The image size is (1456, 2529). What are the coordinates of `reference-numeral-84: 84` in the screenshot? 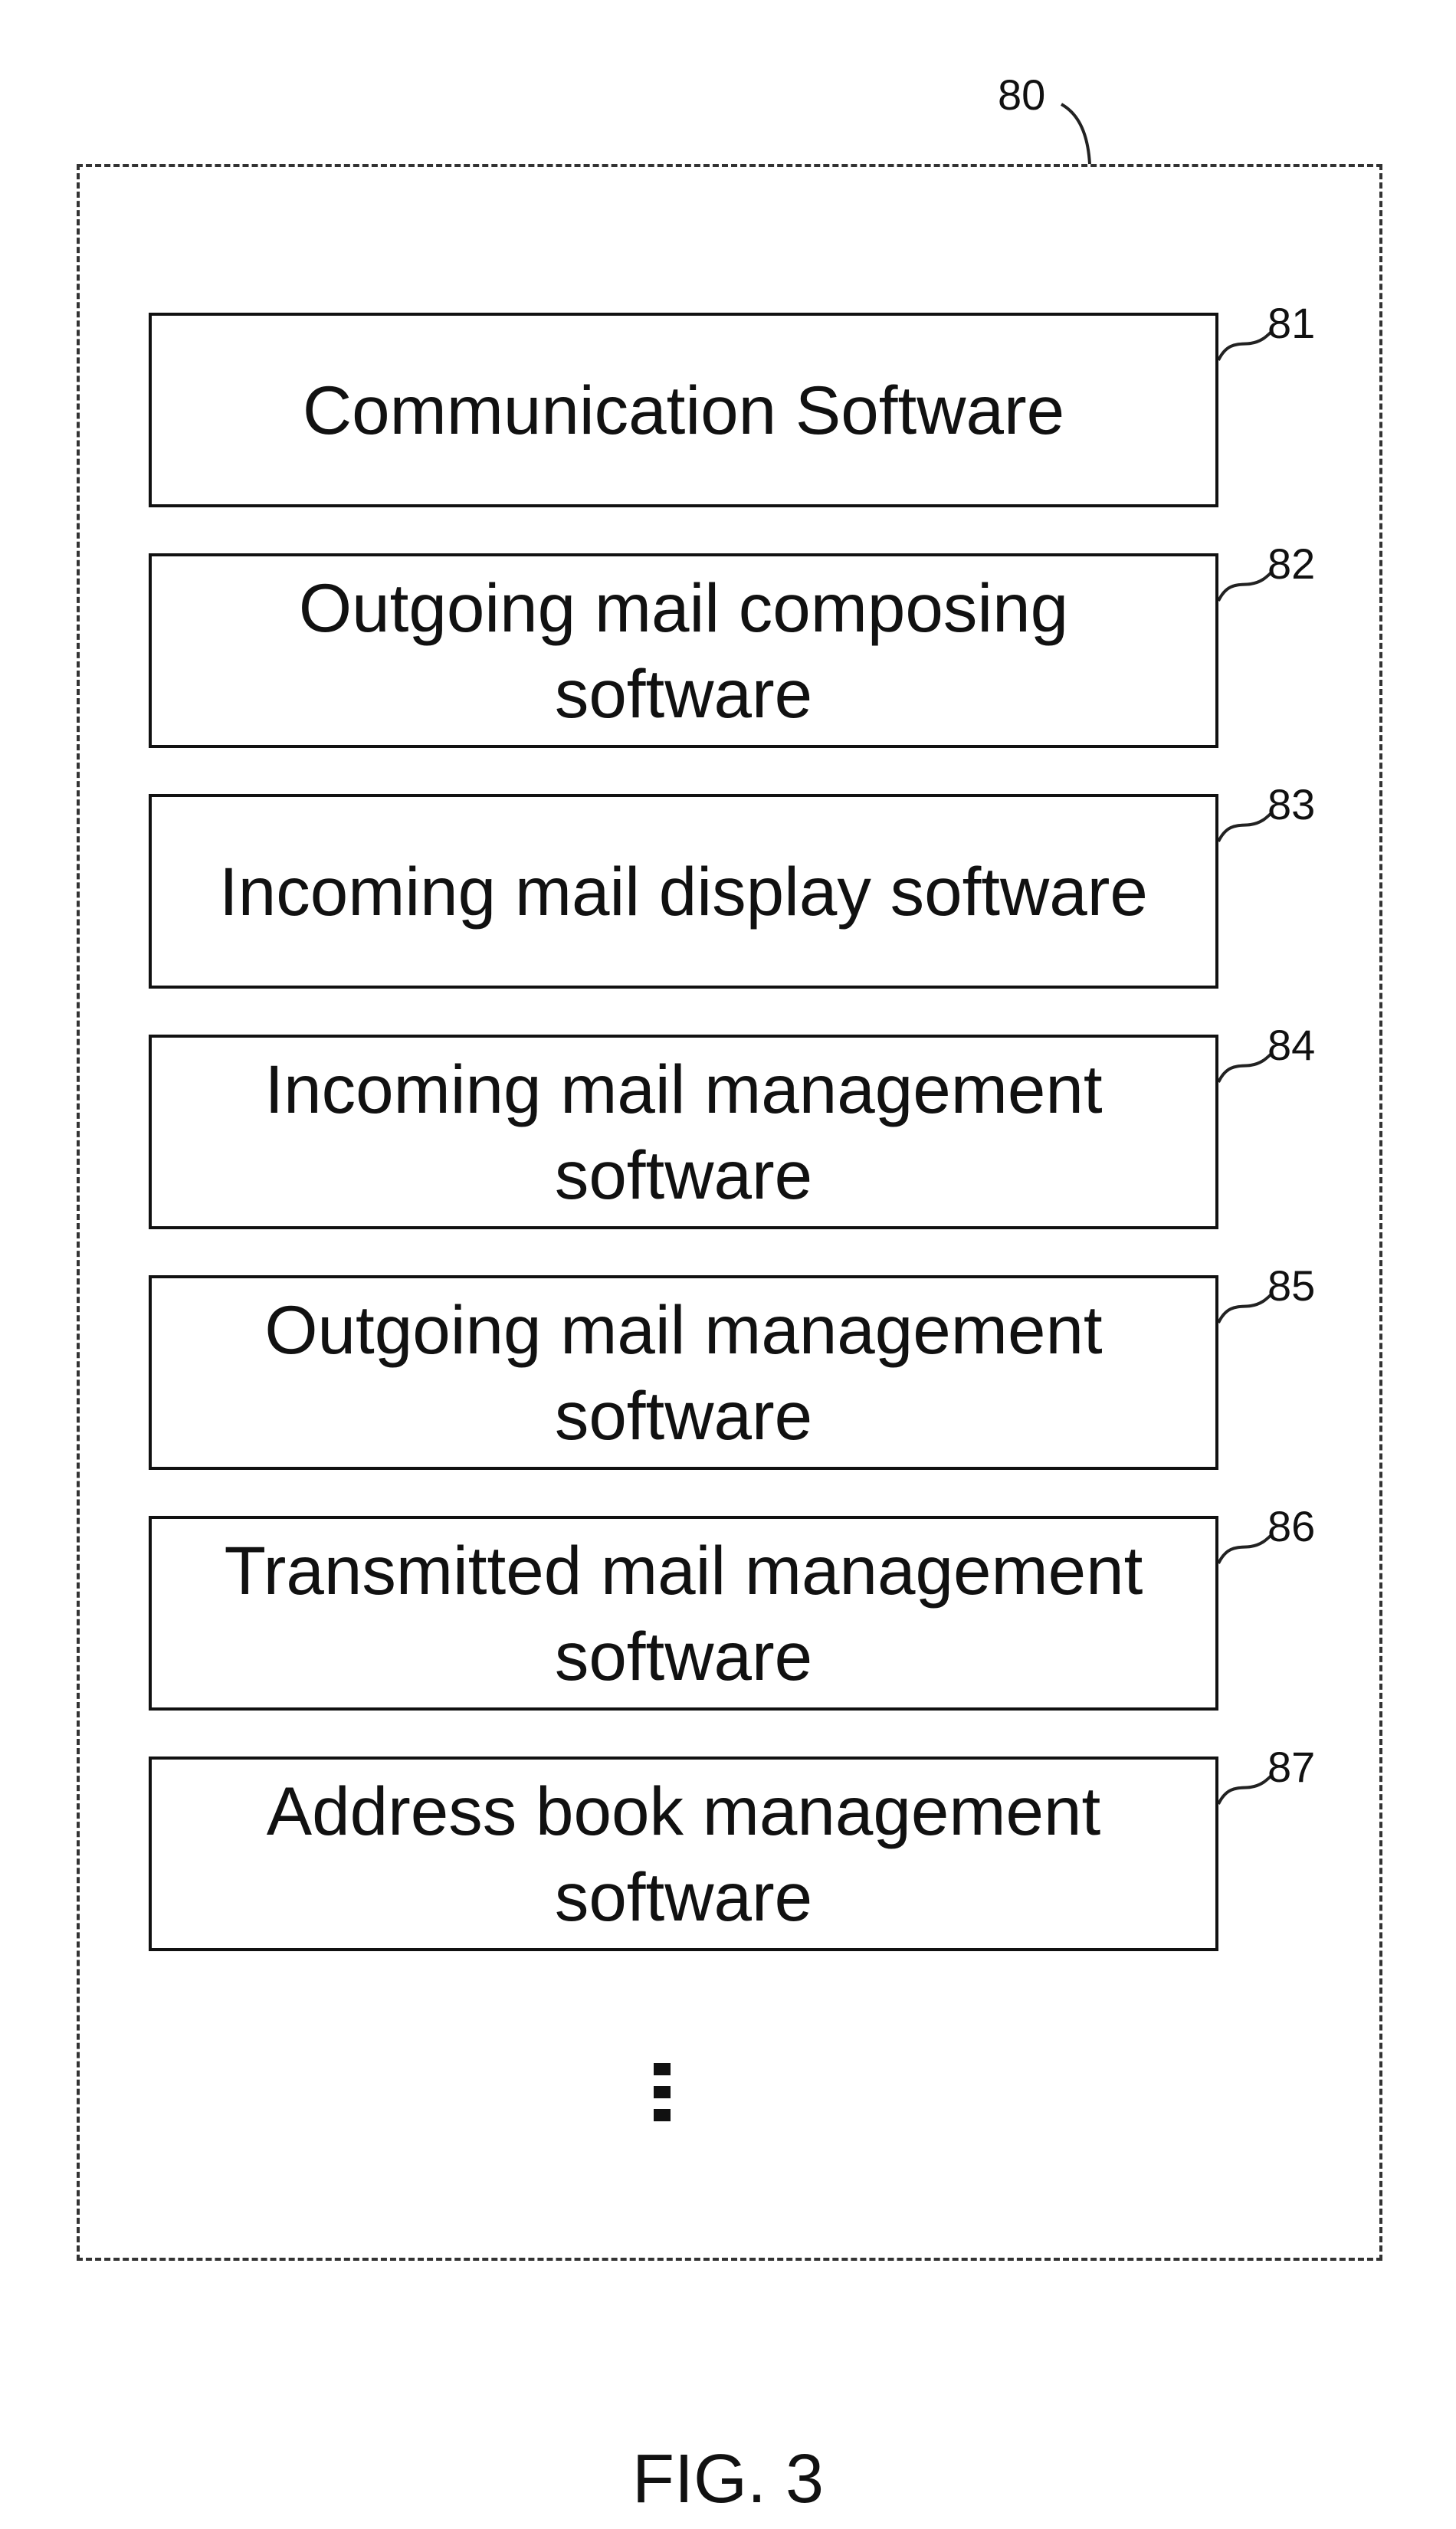 It's located at (1291, 1045).